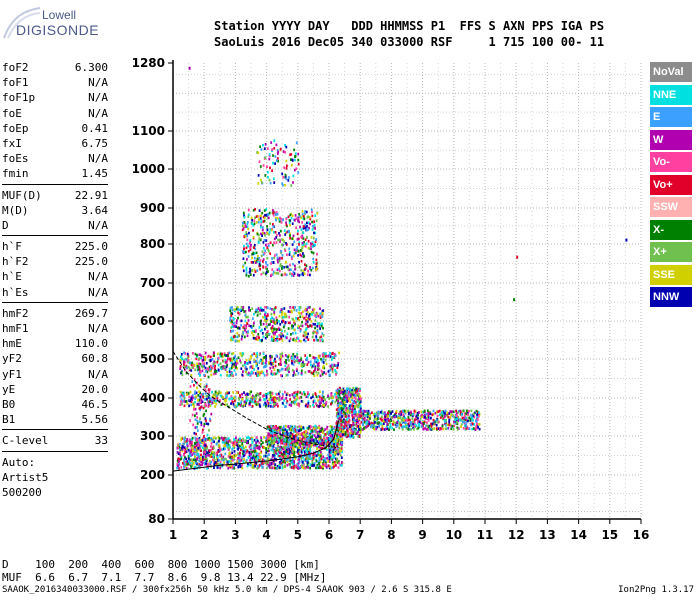  I want to click on polarization-legend: NoVal NNE E W Vo- Vo+ SSW X- X+ SSE NNW, so click(671, 186).